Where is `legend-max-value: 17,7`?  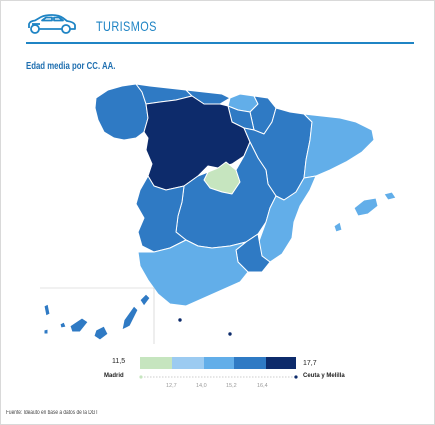
legend-max-value: 17,7 is located at coordinates (310, 363).